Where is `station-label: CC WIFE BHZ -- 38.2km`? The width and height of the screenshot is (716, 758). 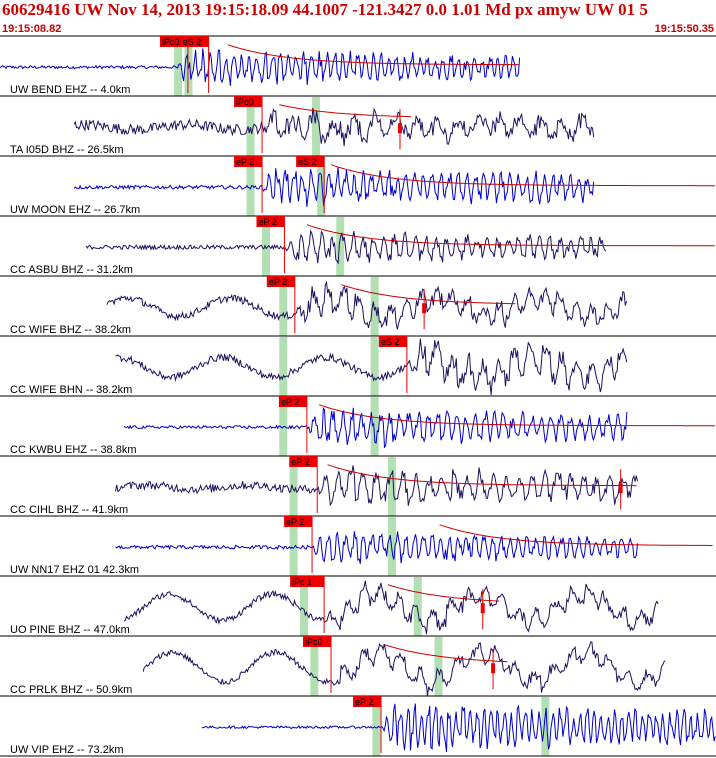 station-label: CC WIFE BHZ -- 38.2km is located at coordinates (70, 330).